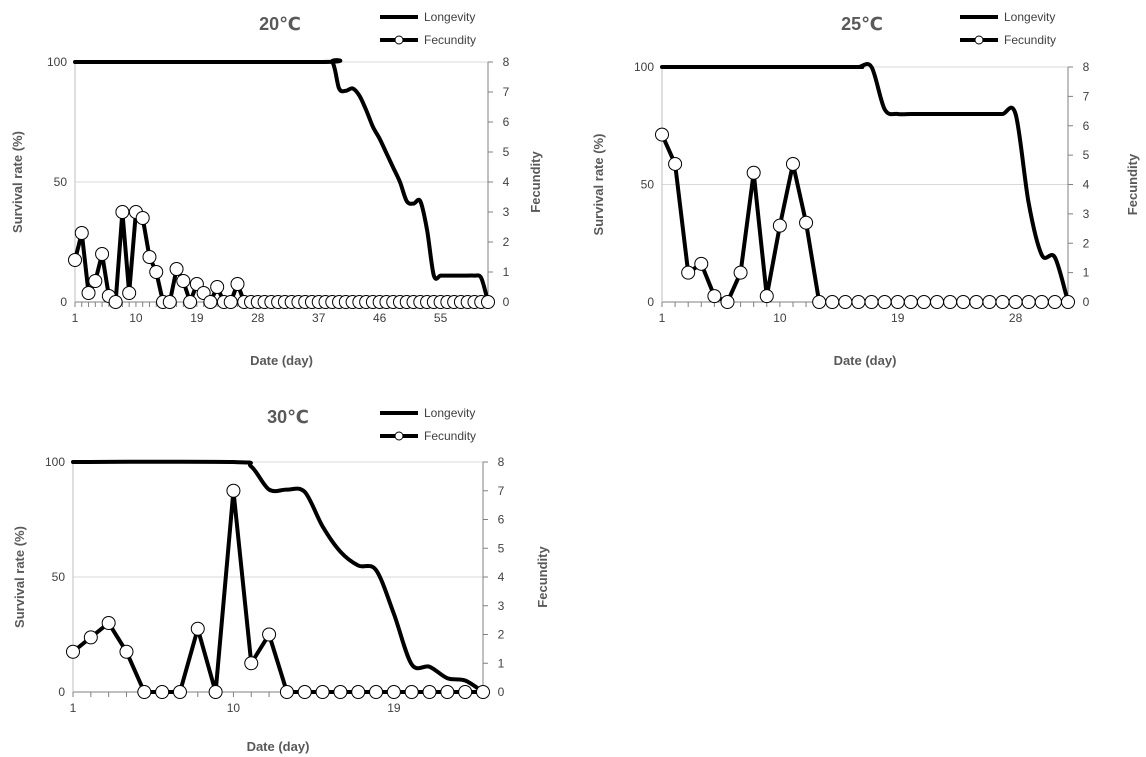 The image size is (1146, 757). What do you see at coordinates (288, 417) in the screenshot?
I see `chart-title: 30℃` at bounding box center [288, 417].